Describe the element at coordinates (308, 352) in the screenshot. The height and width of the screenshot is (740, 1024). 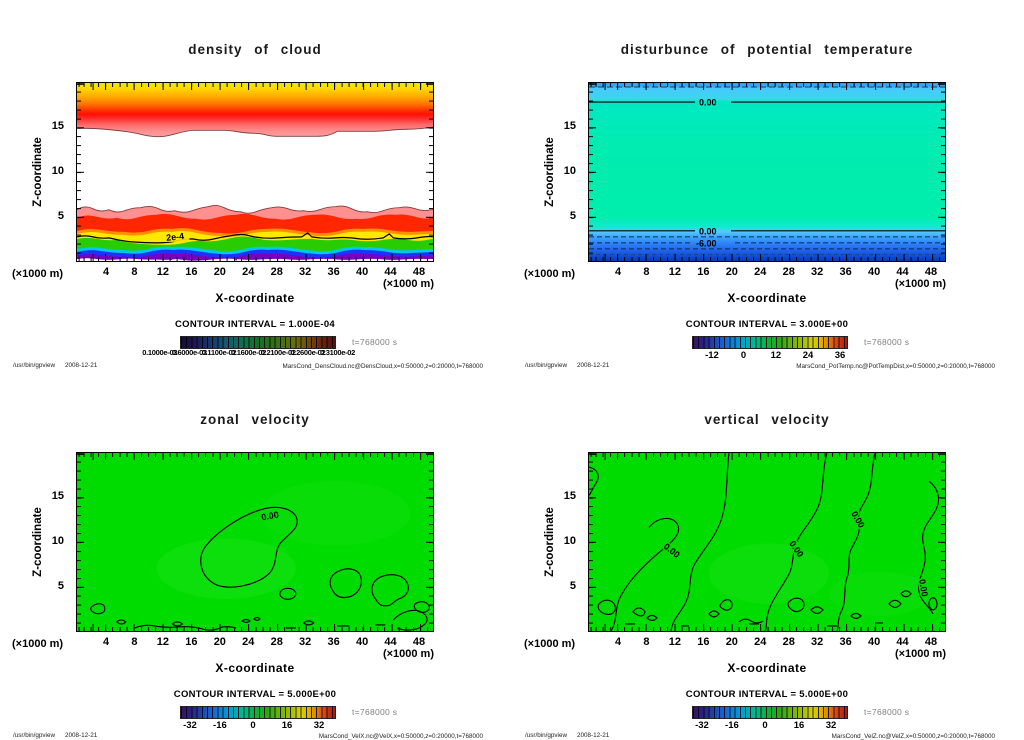
I see `colorbar-tick-label: 0.2600e-02` at that location.